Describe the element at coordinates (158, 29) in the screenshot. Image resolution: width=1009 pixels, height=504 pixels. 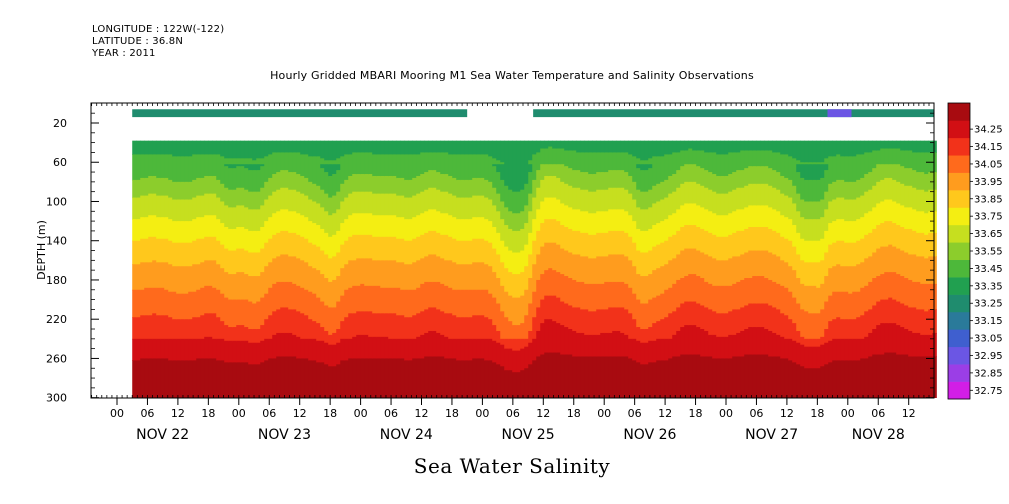
I see `longitude-label: LONGITUDE : 122W(-122)` at that location.